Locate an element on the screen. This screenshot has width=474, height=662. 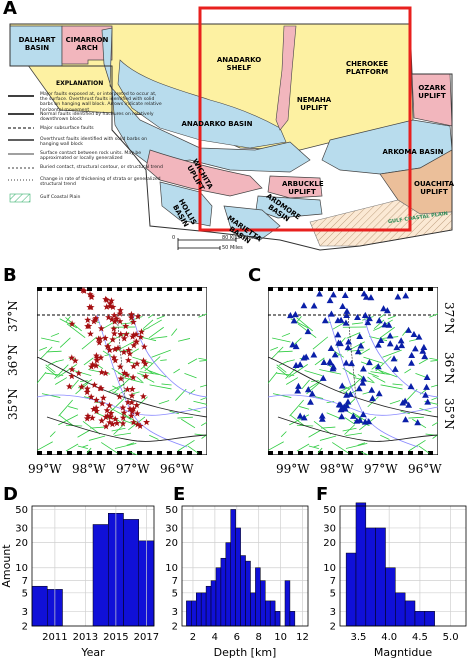
map-cimarron-arch is located at coordinates (87, 45).